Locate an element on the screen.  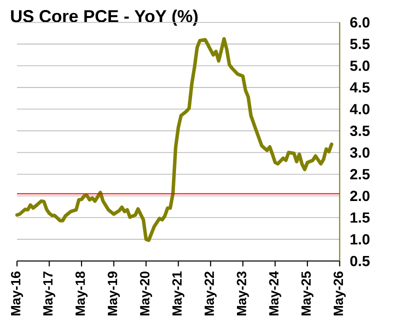
x-tick-label: May-22 is located at coordinates (210, 294).